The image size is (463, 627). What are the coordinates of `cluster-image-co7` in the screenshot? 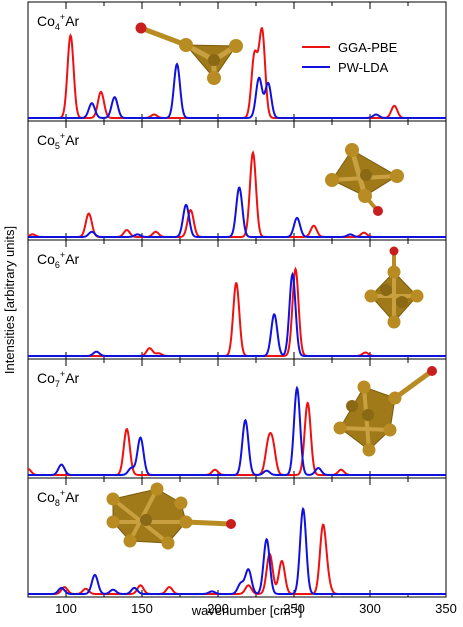 It's located at (385, 411).